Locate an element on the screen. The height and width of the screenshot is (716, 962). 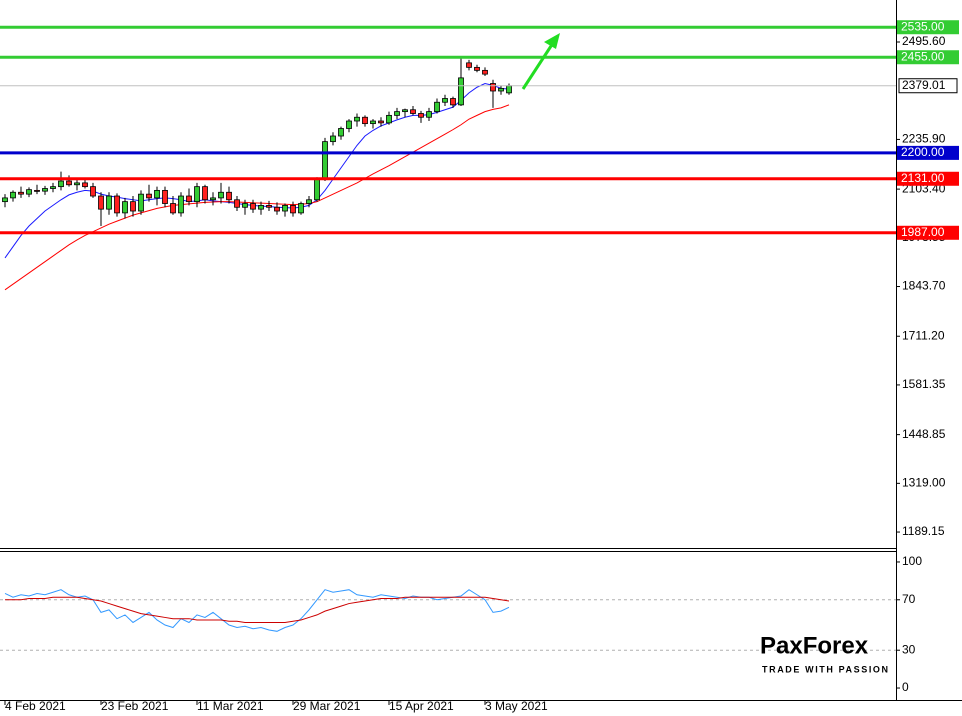
x-tick-label: 11 Mar 2021 is located at coordinates (230, 706).